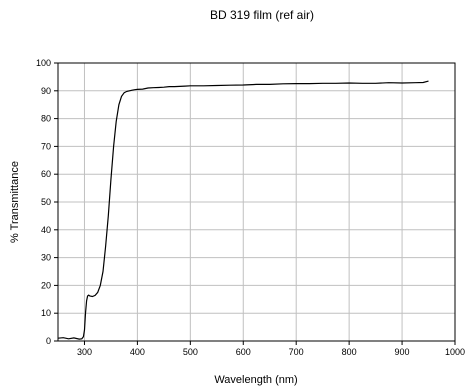  I want to click on y-tick-label: 10, so click(46, 313).